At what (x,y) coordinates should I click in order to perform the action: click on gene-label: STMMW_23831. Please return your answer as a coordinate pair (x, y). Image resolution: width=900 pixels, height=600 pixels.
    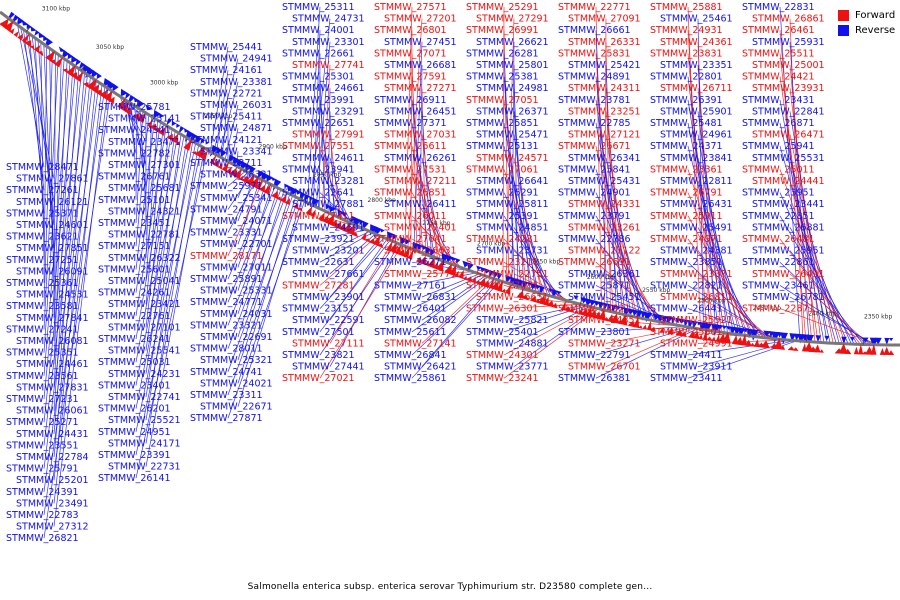
    Looking at the image, I should click on (686, 53).